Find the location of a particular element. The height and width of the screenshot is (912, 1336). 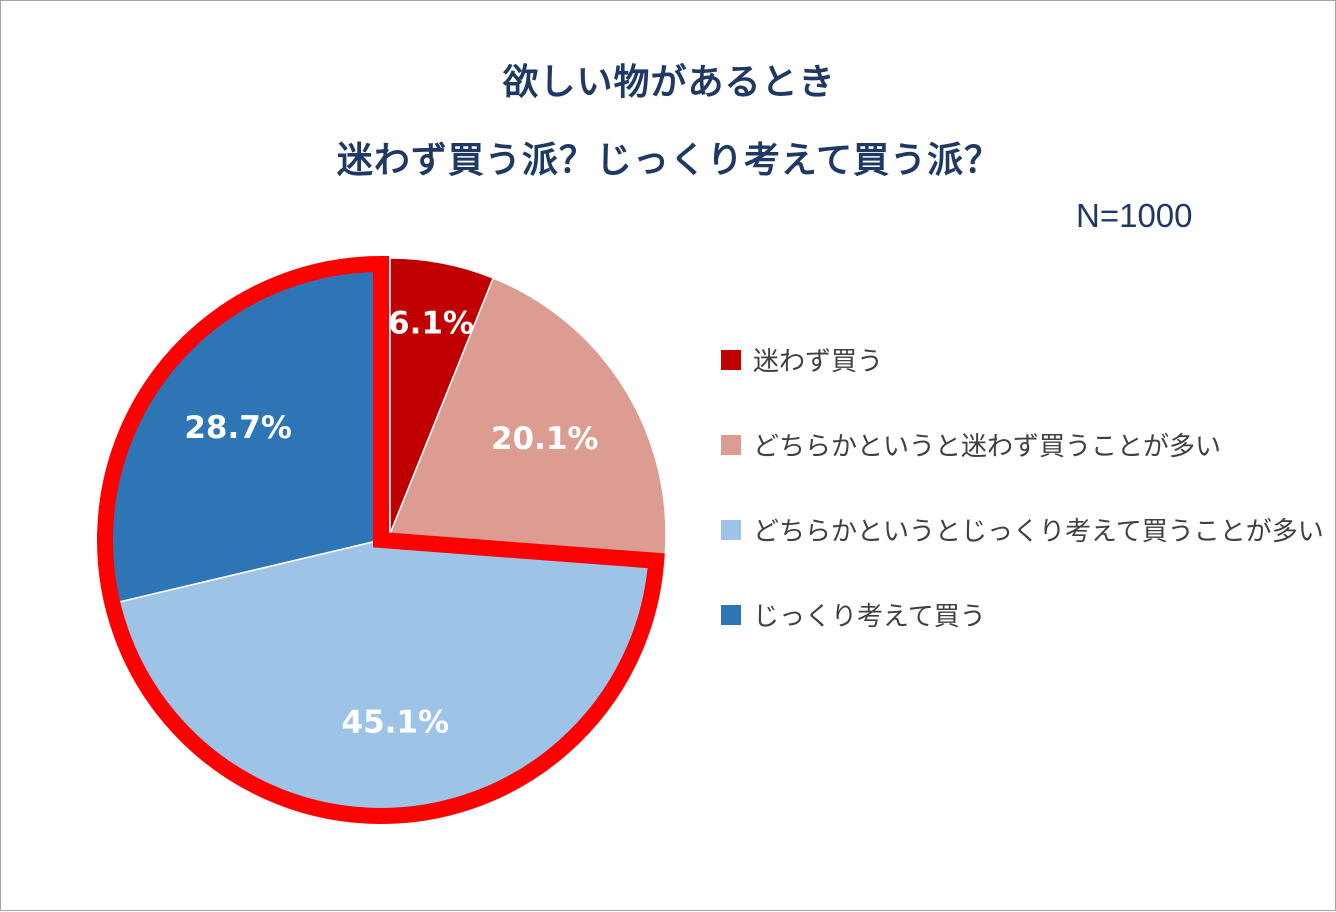

legend-item-4: じっくり考えて買う is located at coordinates (853, 614).